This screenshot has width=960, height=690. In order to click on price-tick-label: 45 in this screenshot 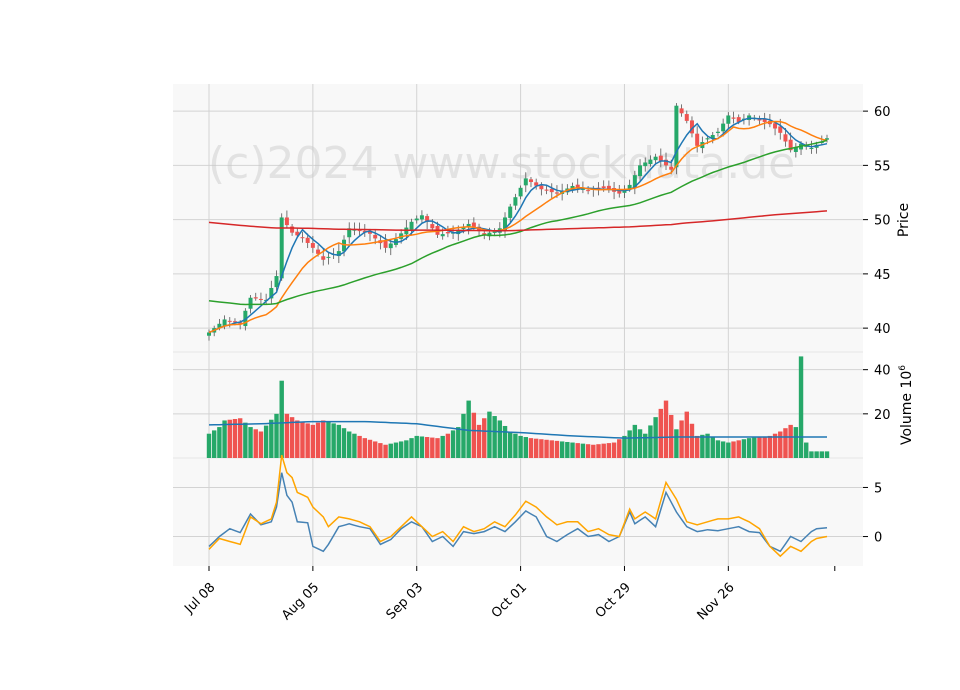, I will do `click(882, 275)`.